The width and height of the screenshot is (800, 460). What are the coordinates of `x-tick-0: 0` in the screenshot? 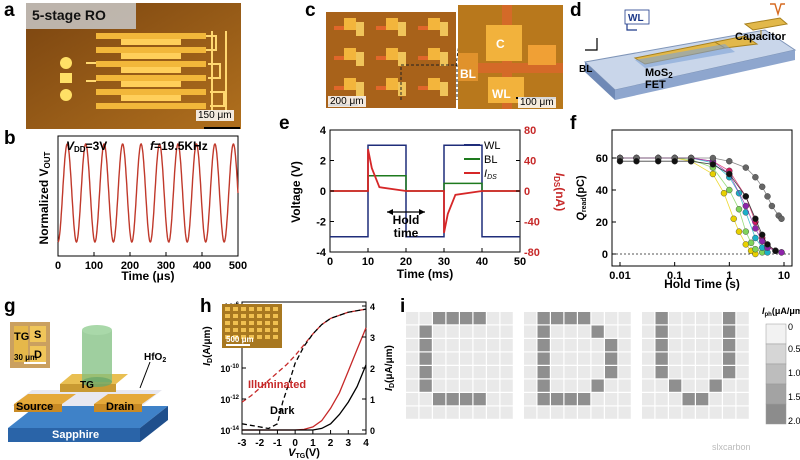 It's located at (58, 266).